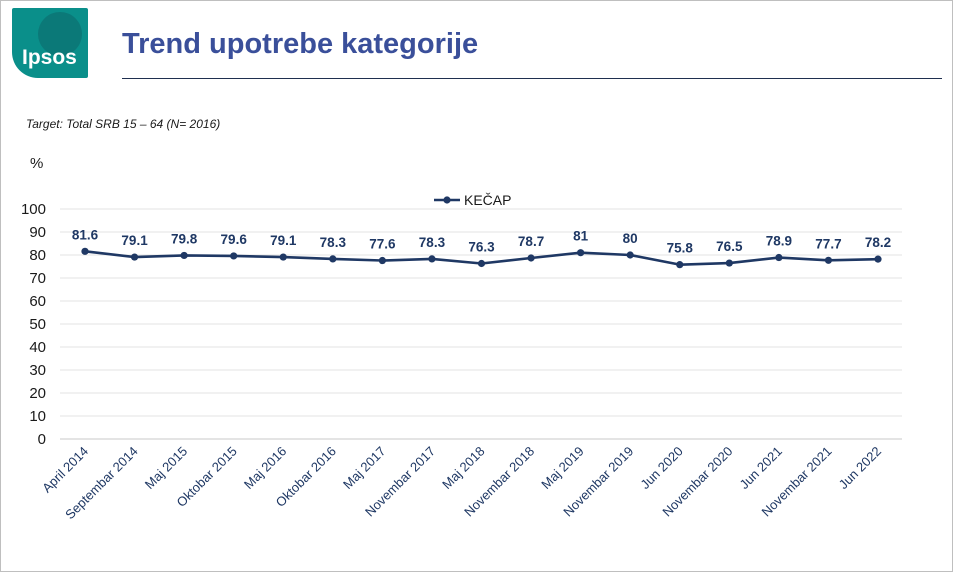 The height and width of the screenshot is (572, 953). I want to click on y-axis-ticks: 0 10 20 30 40 50 60 70 80 90 100, so click(33, 324).